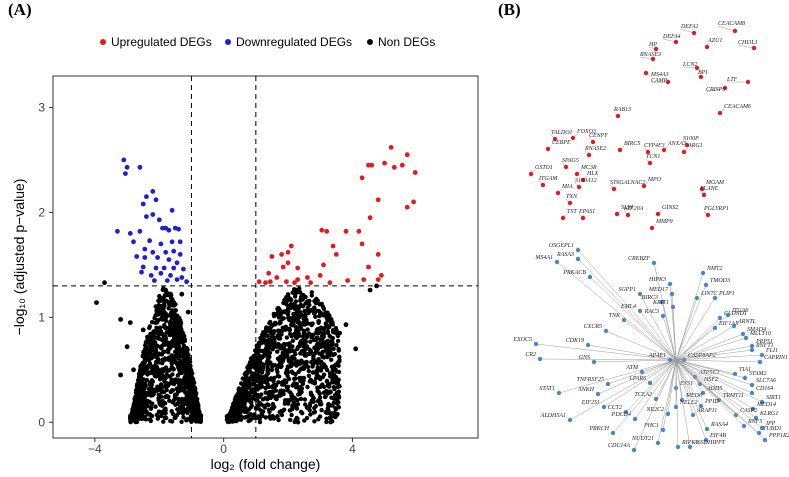 This screenshot has width=789, height=477. What do you see at coordinates (766, 381) in the screenshot?
I see `gene-label: SLC7A6` at bounding box center [766, 381].